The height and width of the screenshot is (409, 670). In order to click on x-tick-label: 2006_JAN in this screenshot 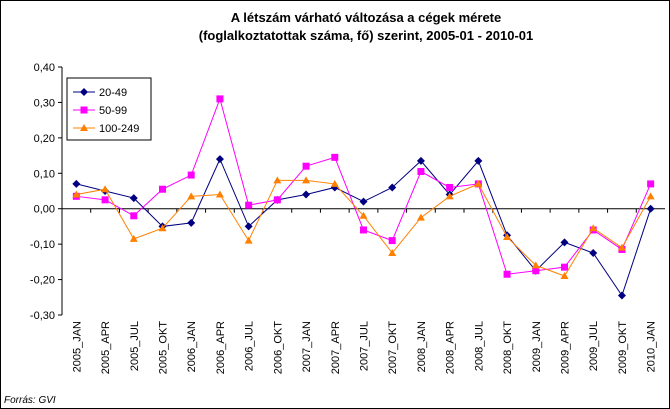, I will do `click(192, 346)`.